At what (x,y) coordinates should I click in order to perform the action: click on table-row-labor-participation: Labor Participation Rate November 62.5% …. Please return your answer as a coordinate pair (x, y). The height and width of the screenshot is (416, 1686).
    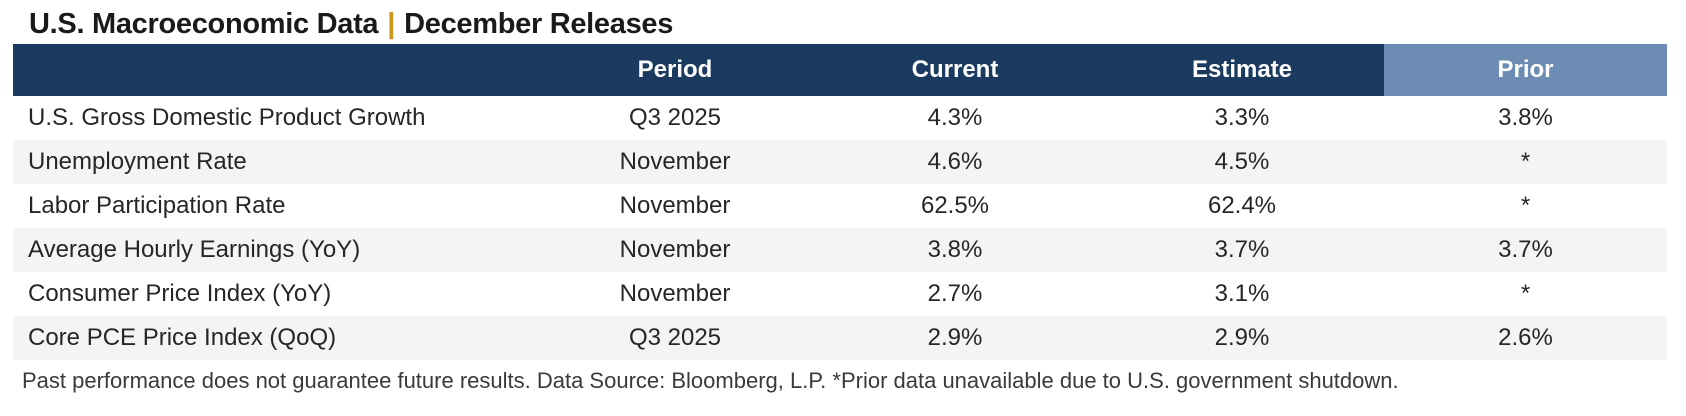
    Looking at the image, I should click on (840, 206).